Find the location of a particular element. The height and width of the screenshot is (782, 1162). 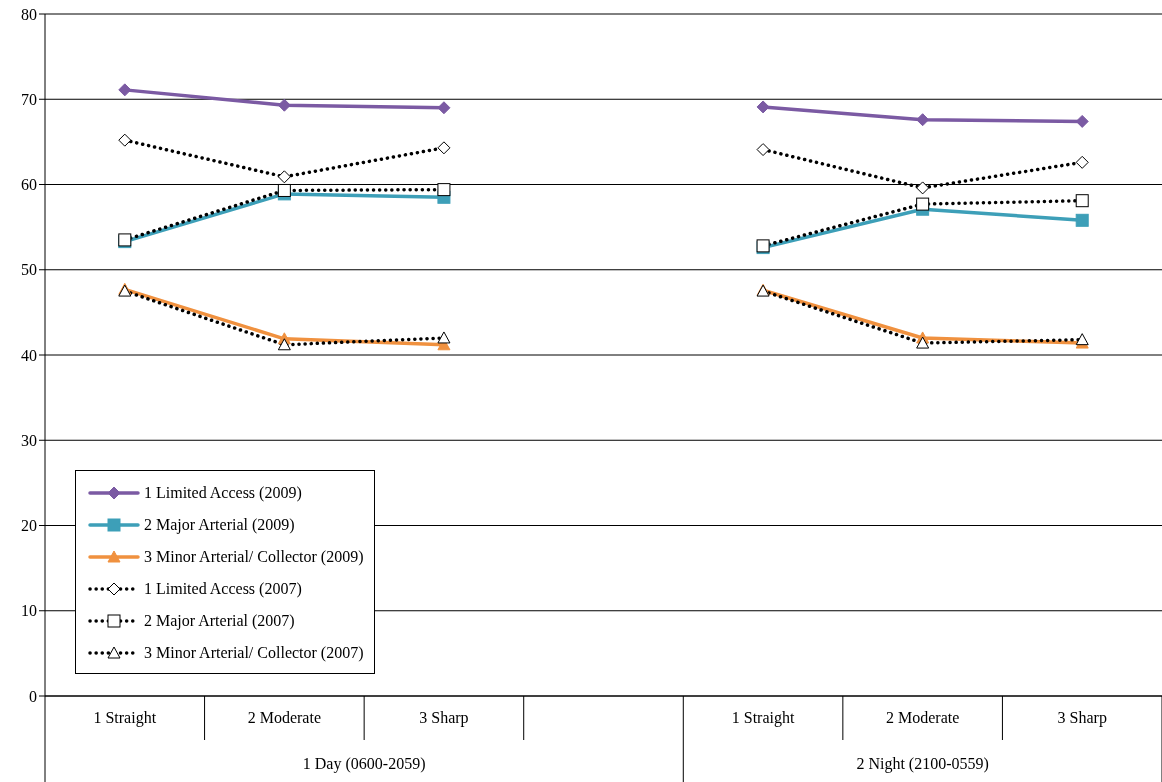

legend-label: 1 Limited Access (2009) is located at coordinates (223, 493).